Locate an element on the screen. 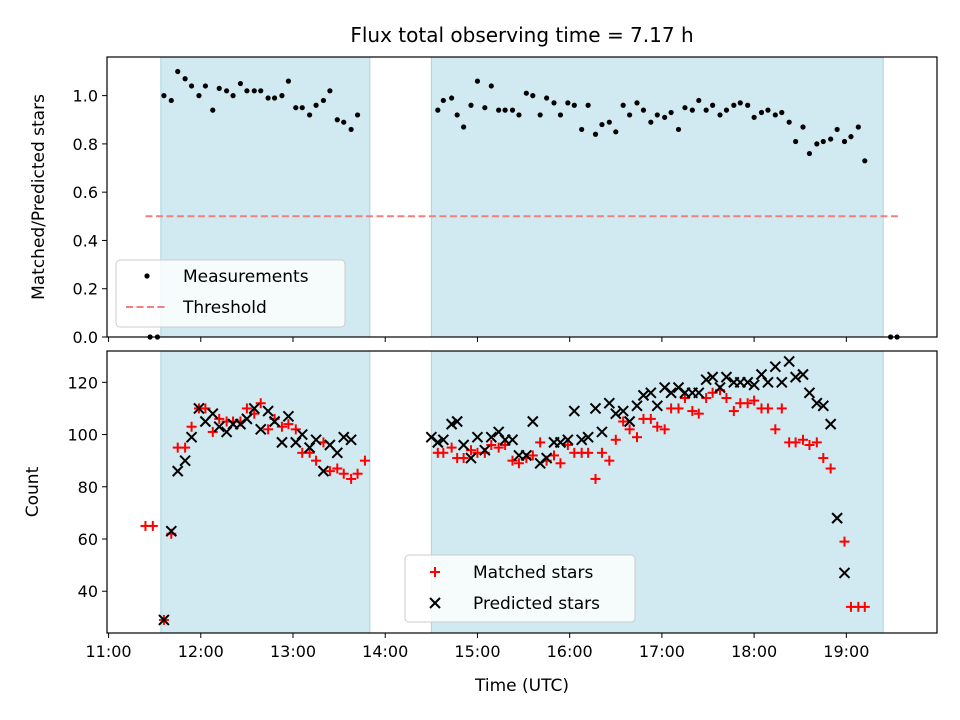 This screenshot has height=720, width=960. top-legend-box is located at coordinates (230, 293).